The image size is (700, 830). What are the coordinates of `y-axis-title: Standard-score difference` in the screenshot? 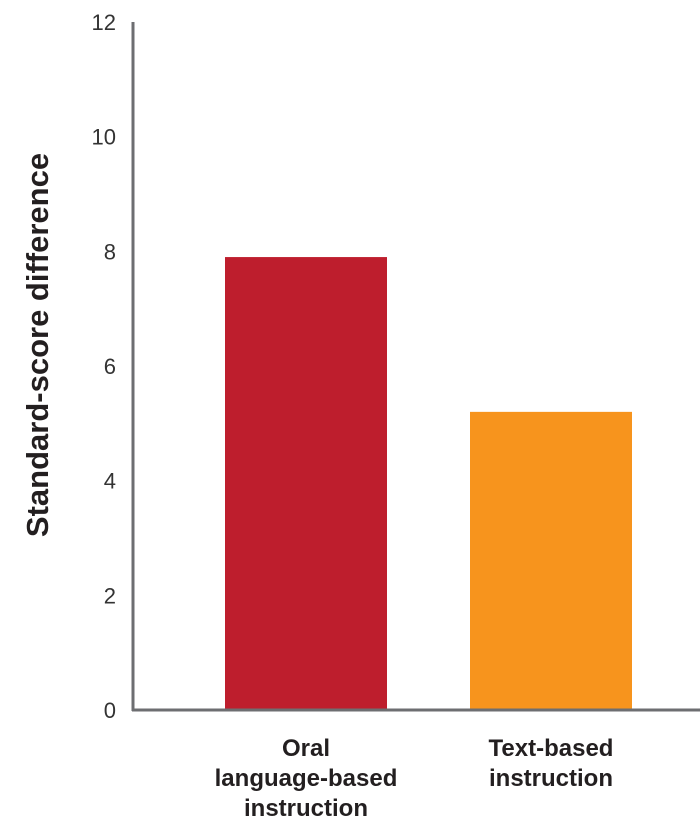 It's located at (37, 345).